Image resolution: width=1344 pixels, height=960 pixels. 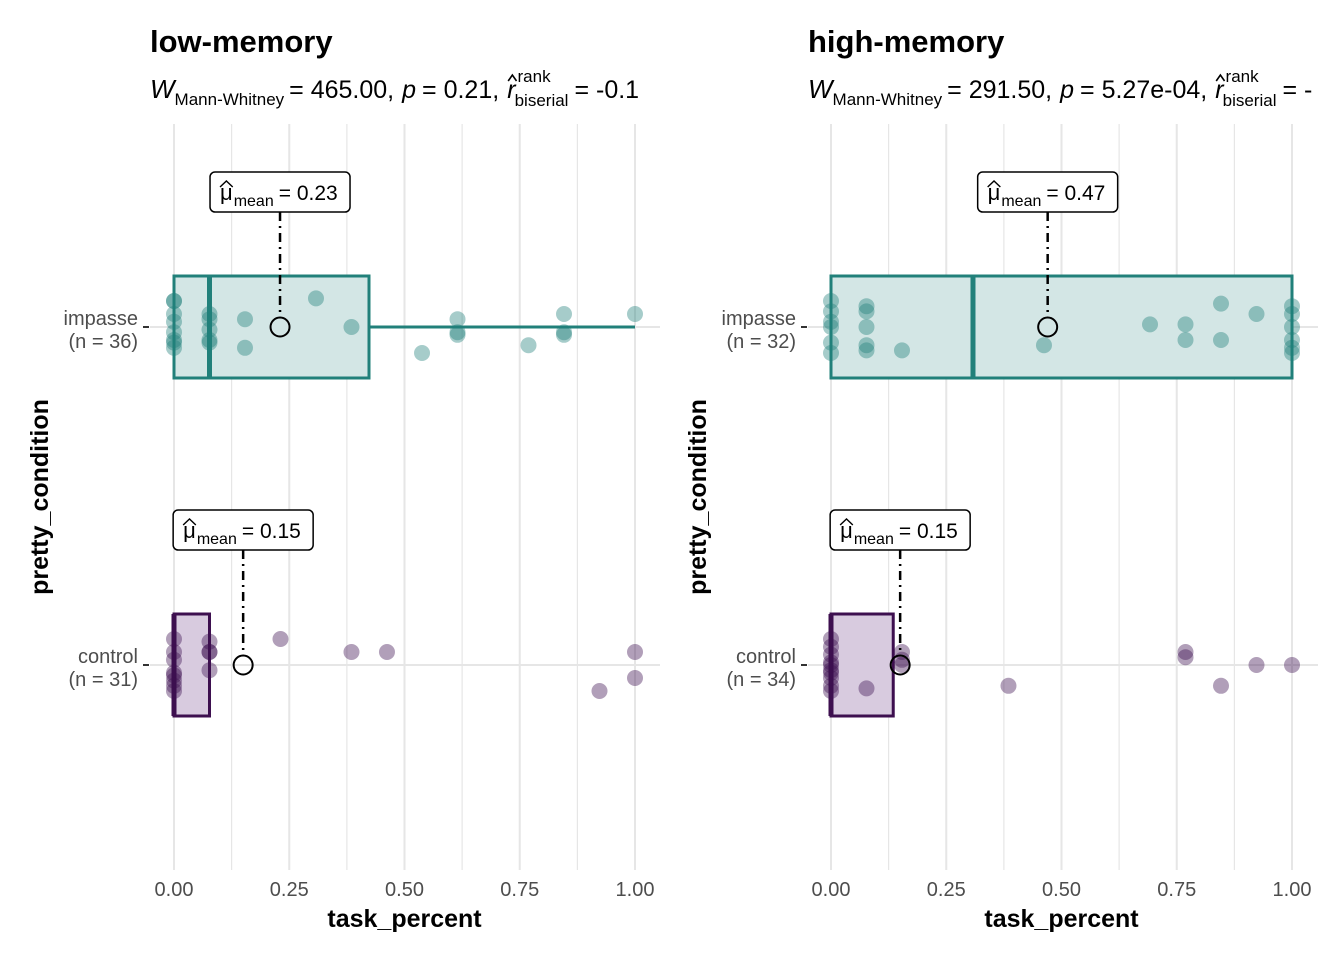 I want to click on r-hat, so click(x=1220, y=77).